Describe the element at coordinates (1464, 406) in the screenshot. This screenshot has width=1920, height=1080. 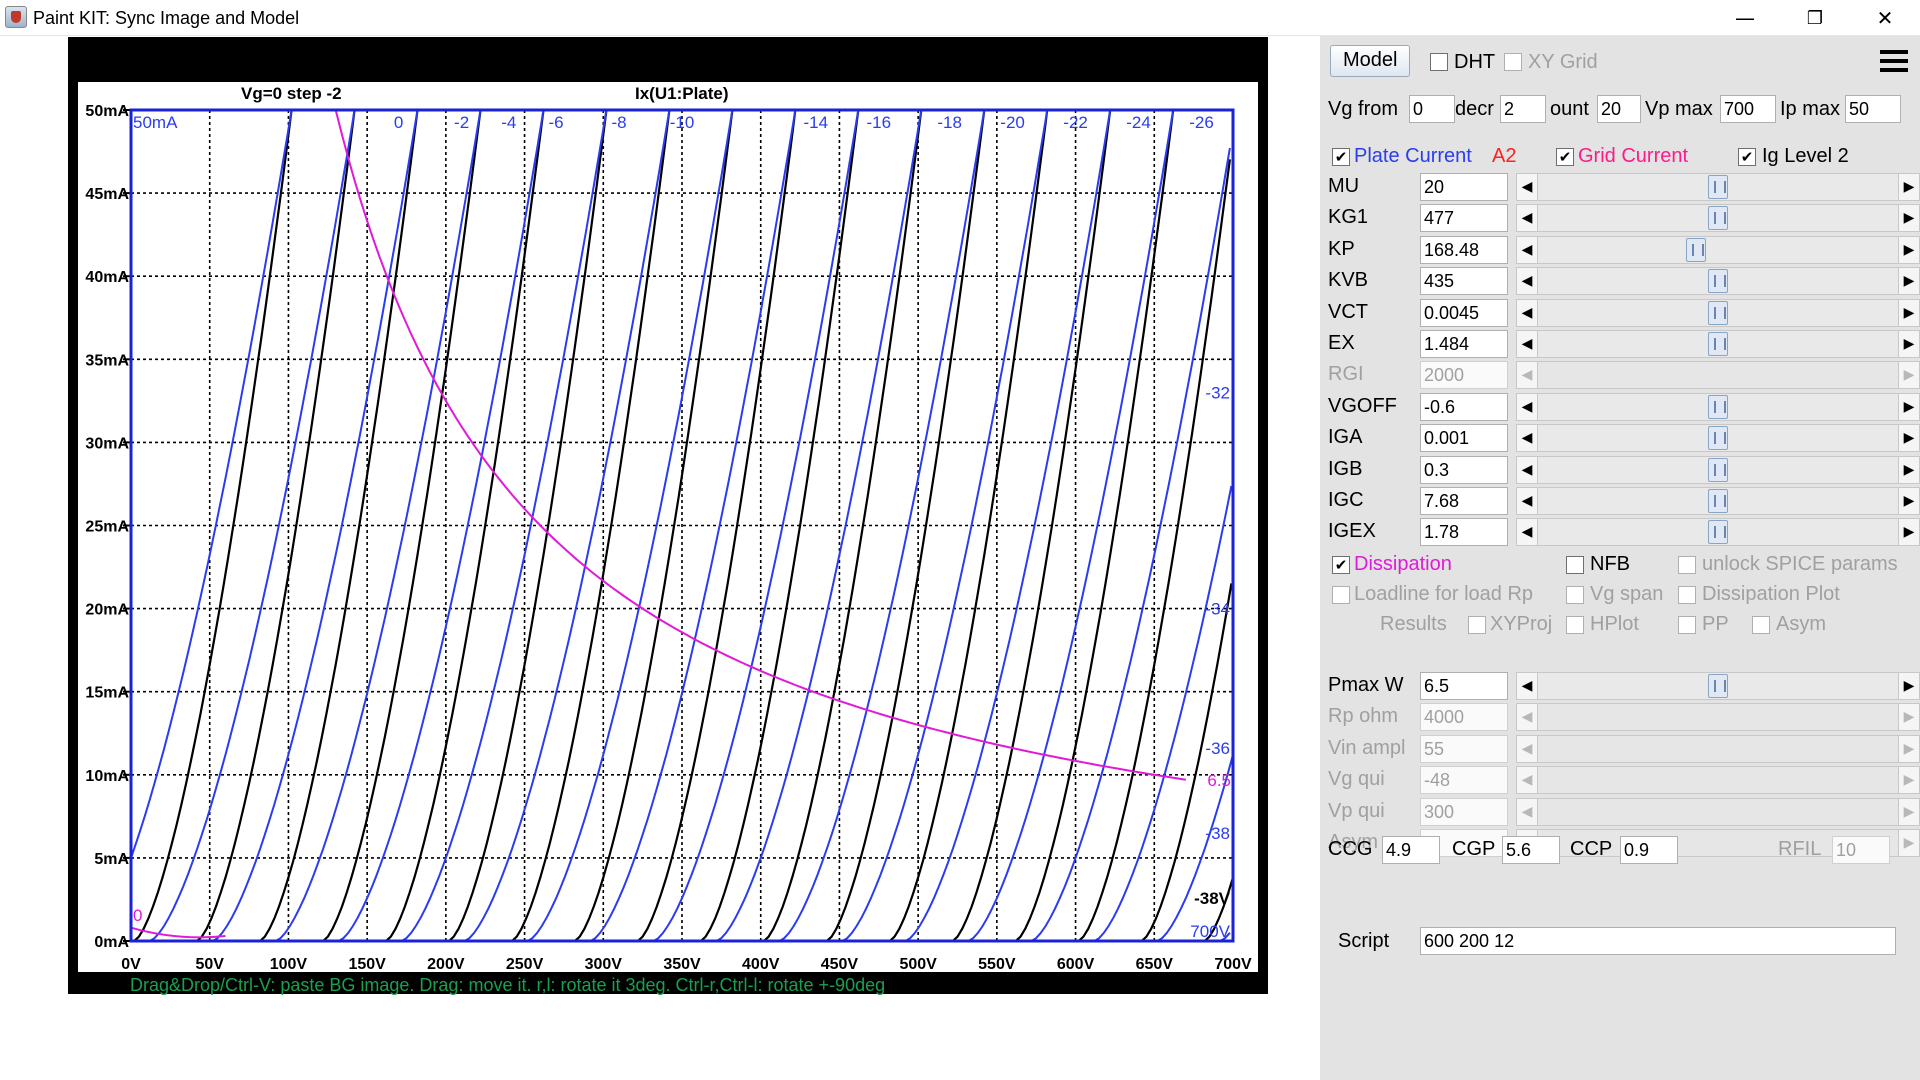
I see `param-field-vgoff: -0.6` at that location.